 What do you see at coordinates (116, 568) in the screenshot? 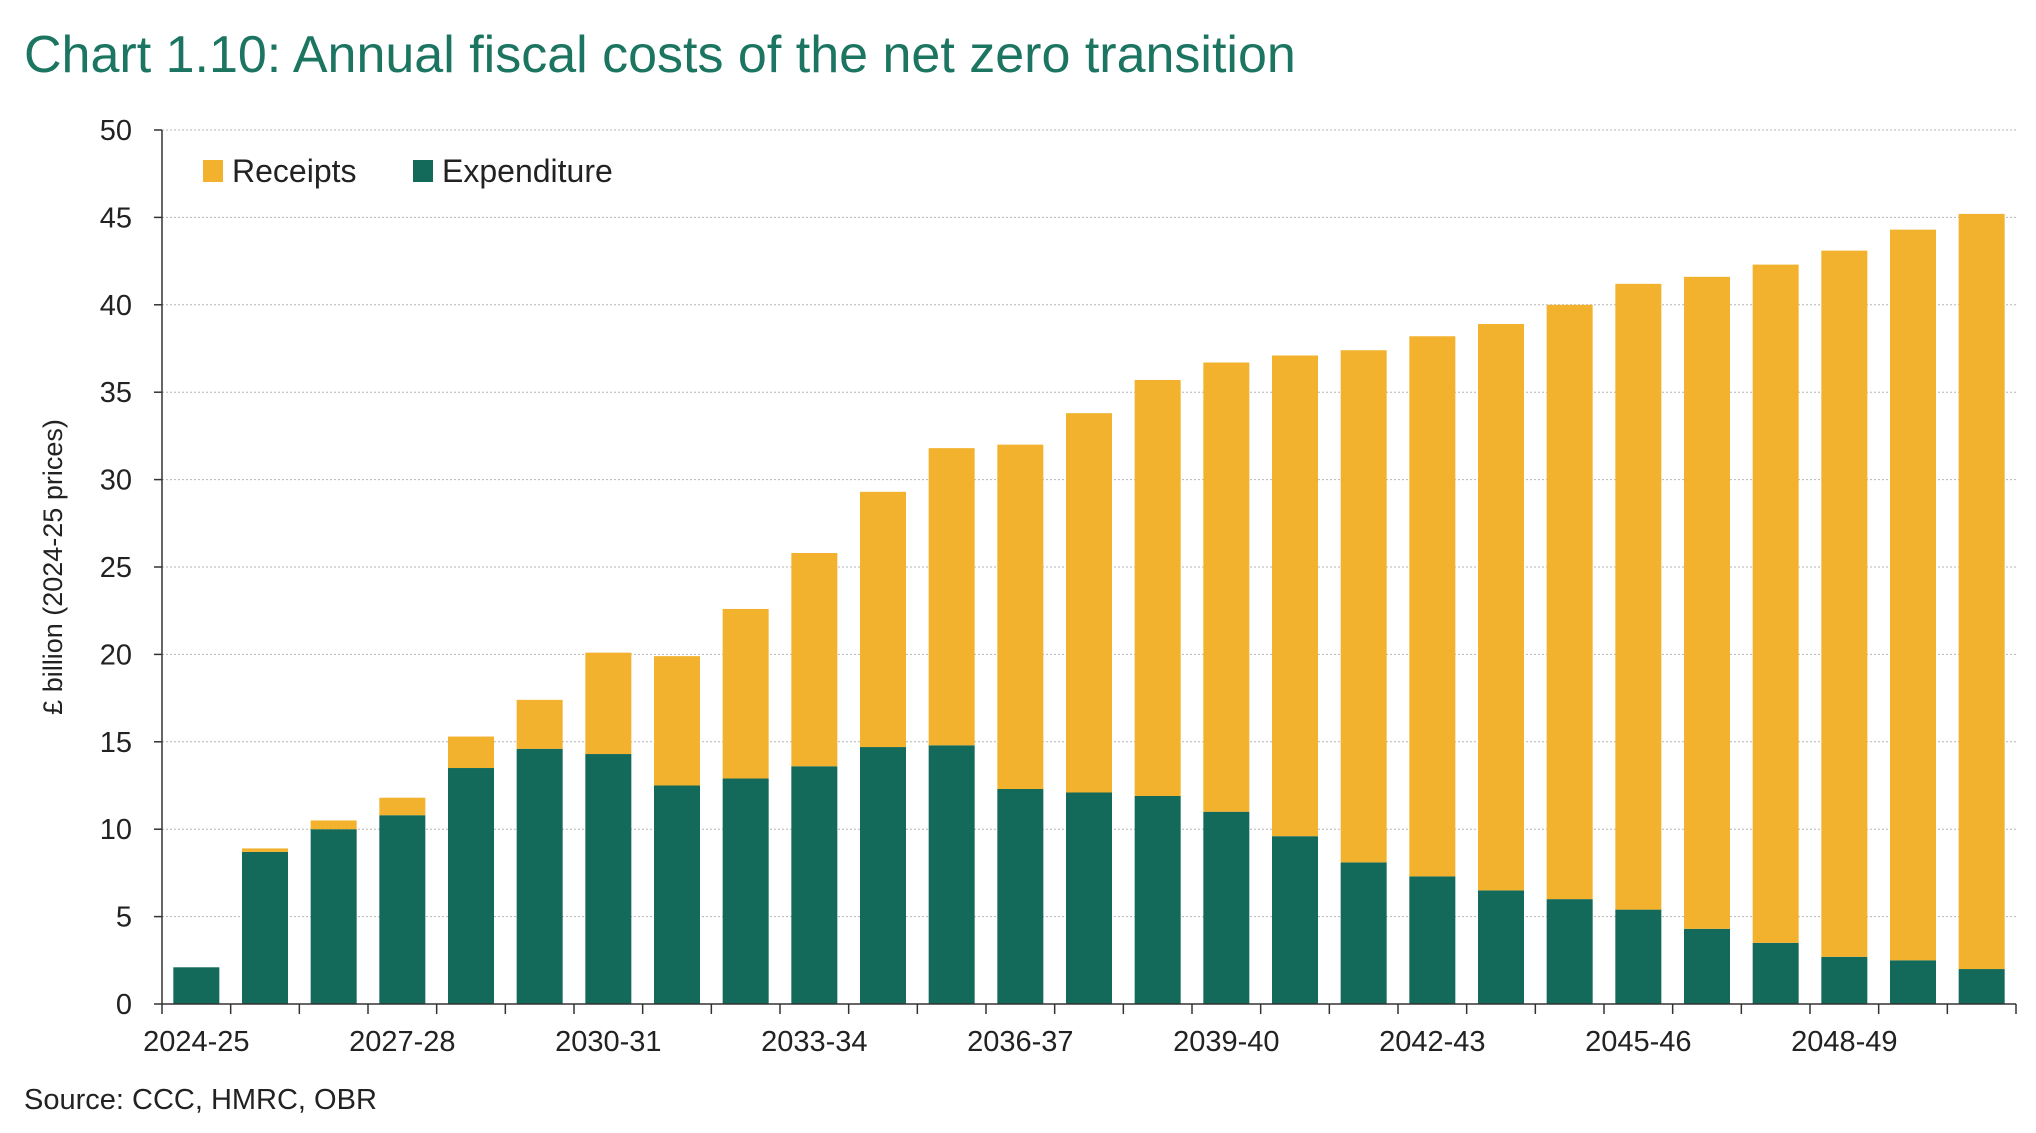
I see `y-tick-label: 25` at bounding box center [116, 568].